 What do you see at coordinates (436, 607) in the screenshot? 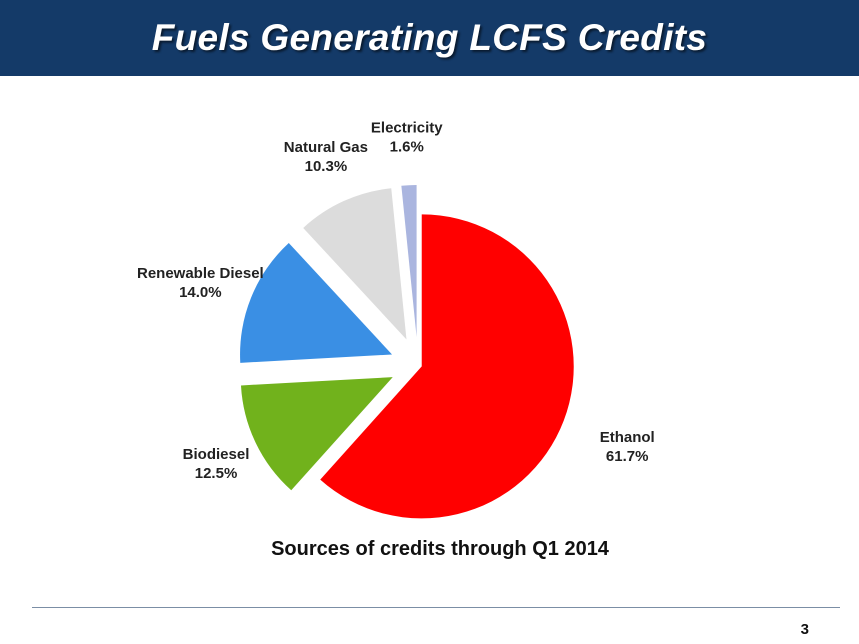
I see `footer-divider` at bounding box center [436, 607].